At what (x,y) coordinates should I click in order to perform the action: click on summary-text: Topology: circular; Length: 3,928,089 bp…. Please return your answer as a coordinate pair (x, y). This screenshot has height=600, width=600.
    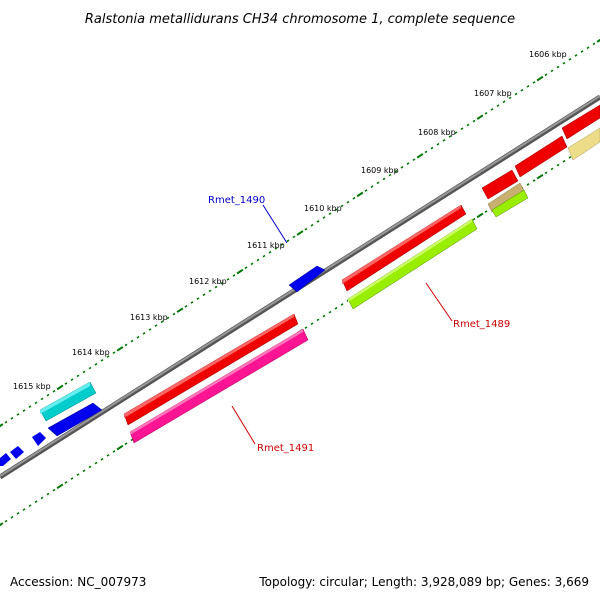
    Looking at the image, I should click on (423, 582).